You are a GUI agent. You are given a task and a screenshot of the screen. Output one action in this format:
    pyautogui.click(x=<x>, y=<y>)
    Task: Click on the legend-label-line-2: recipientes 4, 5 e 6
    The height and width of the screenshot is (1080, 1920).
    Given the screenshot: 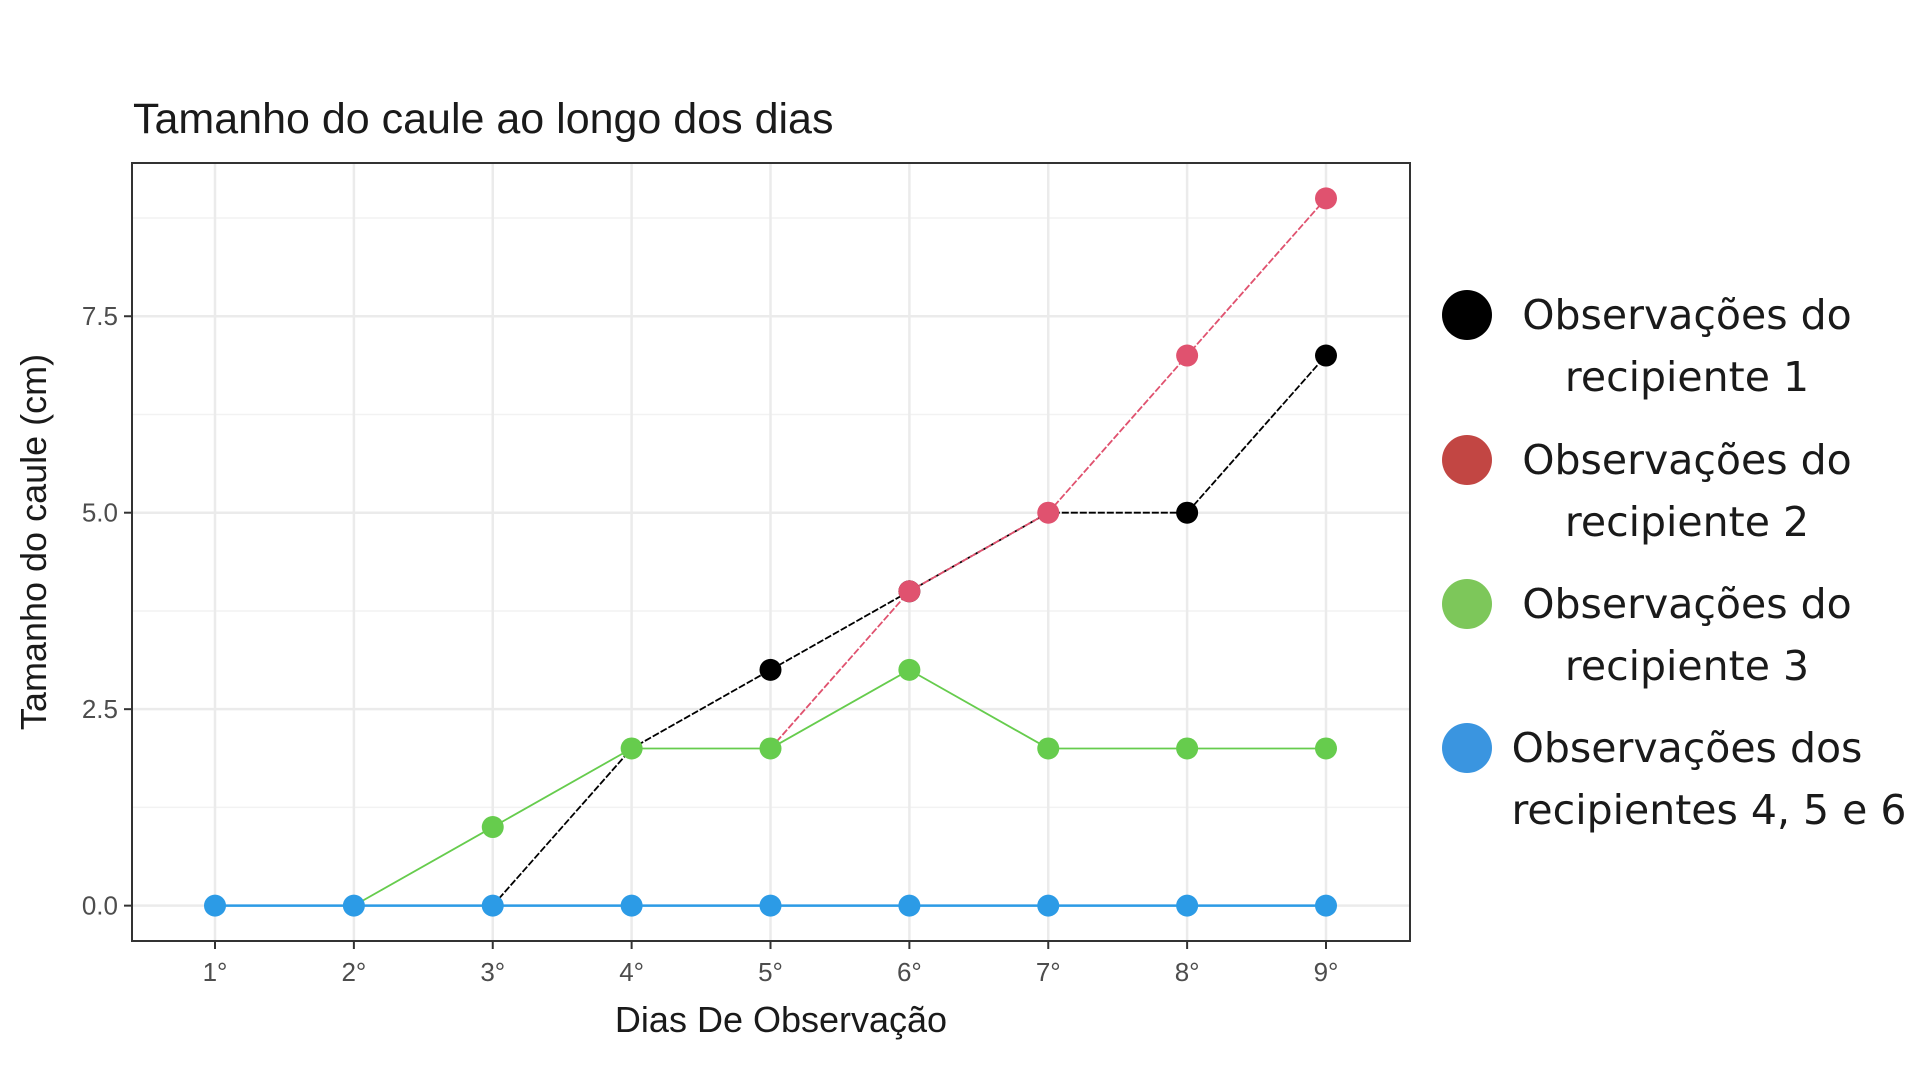 What is the action you would take?
    pyautogui.click(x=1708, y=810)
    